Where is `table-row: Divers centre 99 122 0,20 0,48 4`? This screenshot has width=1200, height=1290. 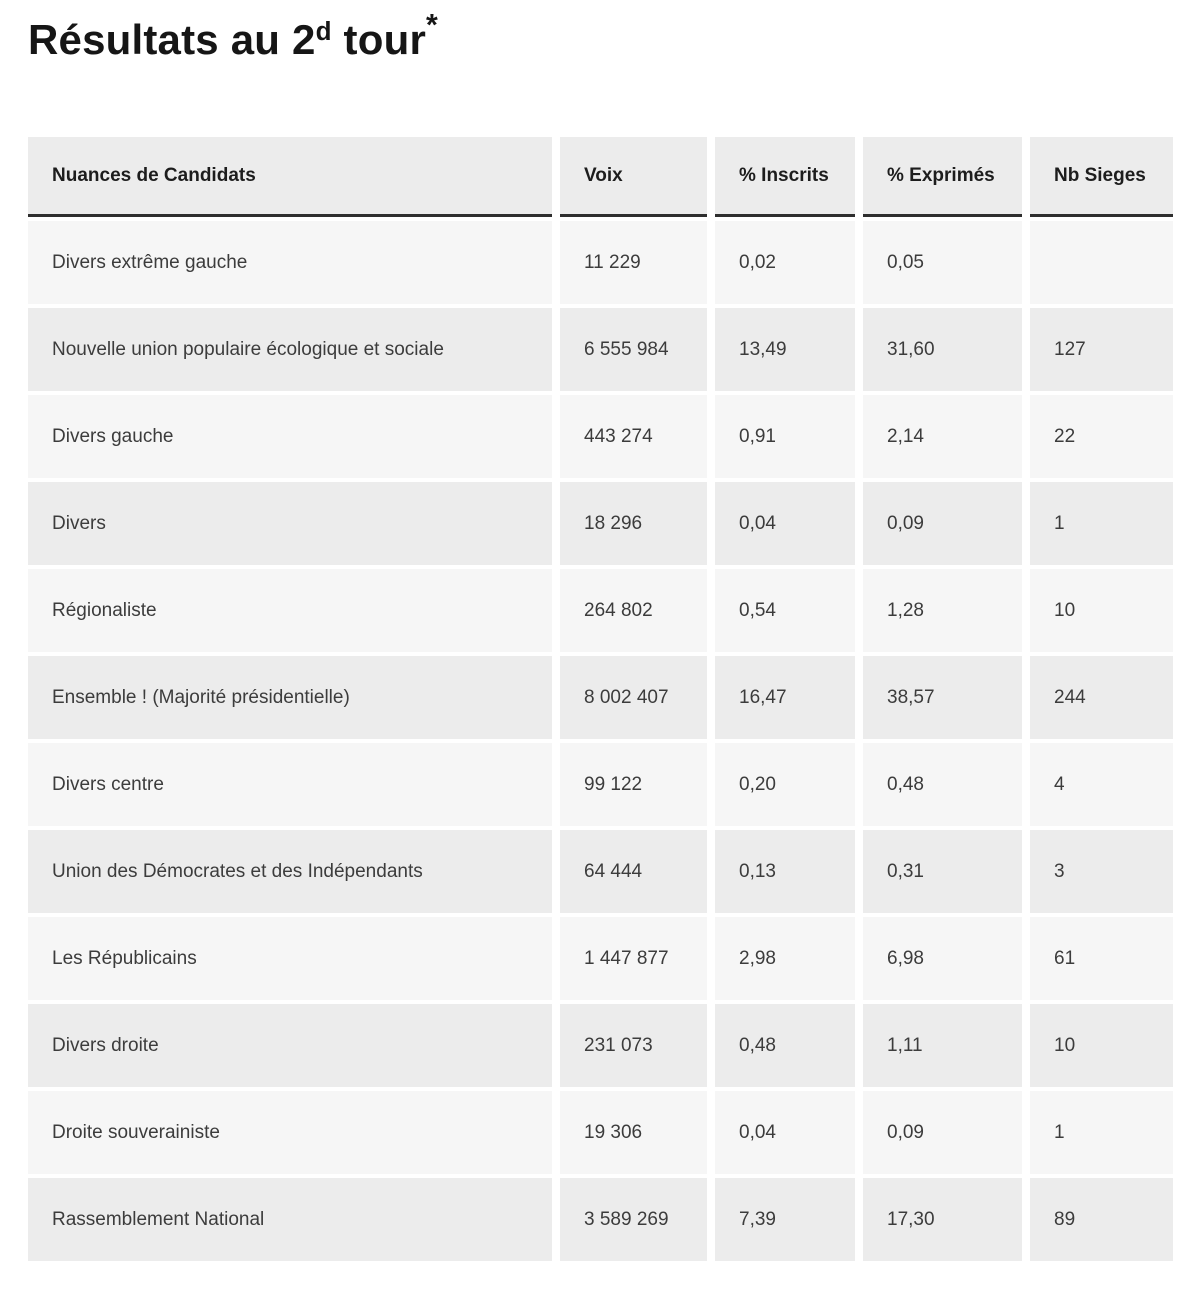 table-row: Divers centre 99 122 0,20 0,48 4 is located at coordinates (600, 784).